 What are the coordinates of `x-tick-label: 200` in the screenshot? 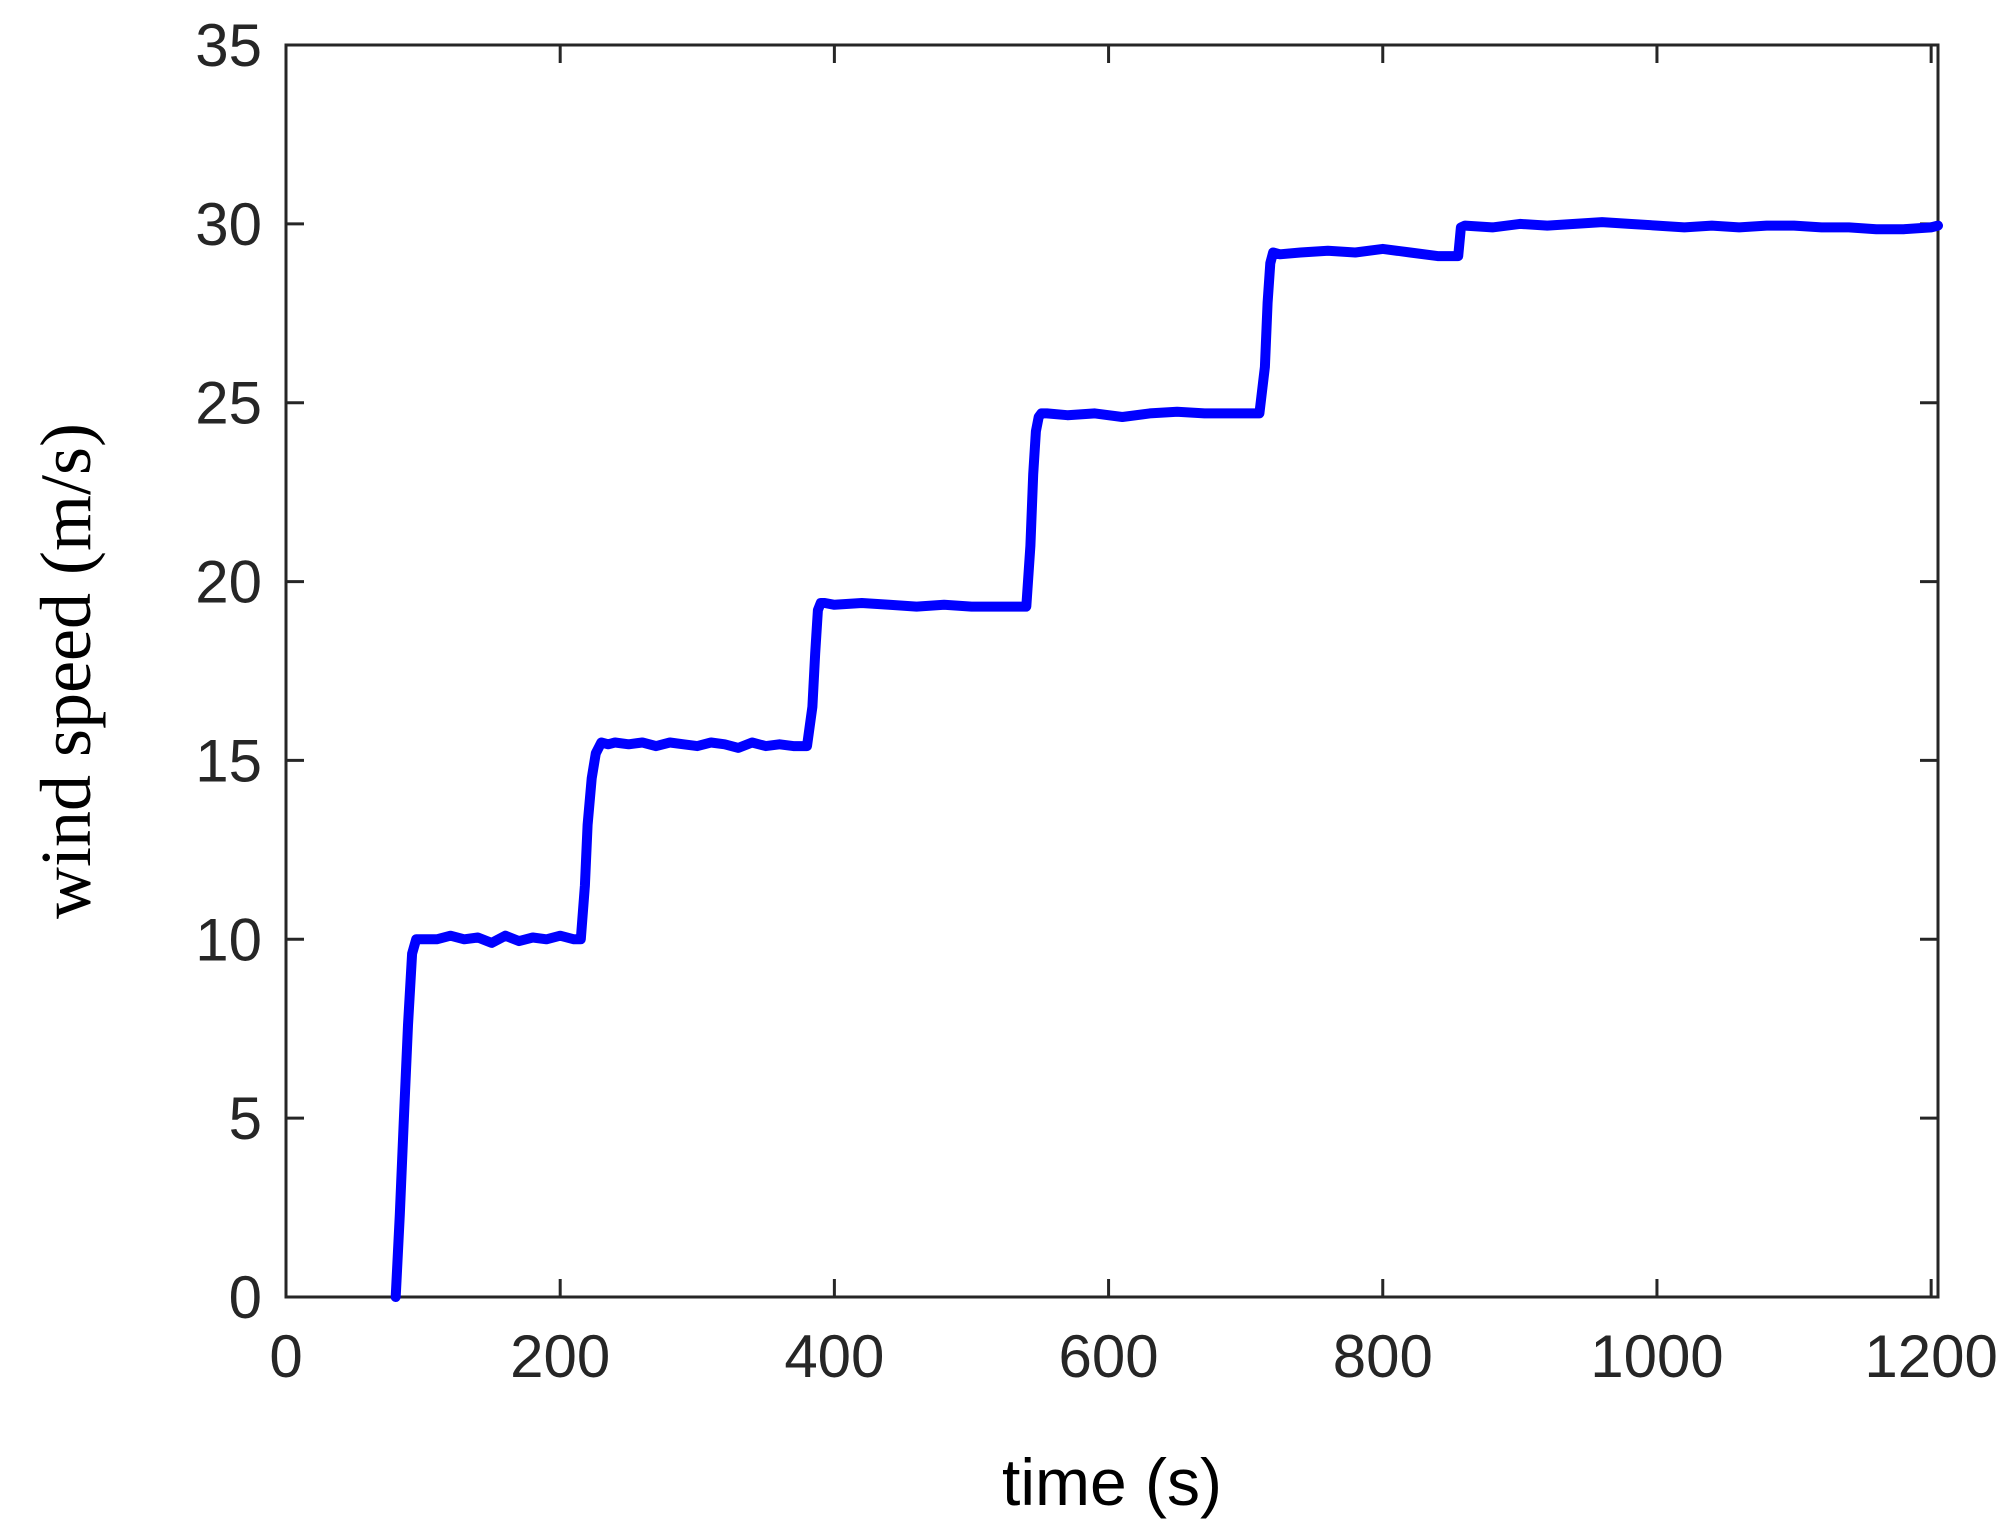 It's located at (560, 1356).